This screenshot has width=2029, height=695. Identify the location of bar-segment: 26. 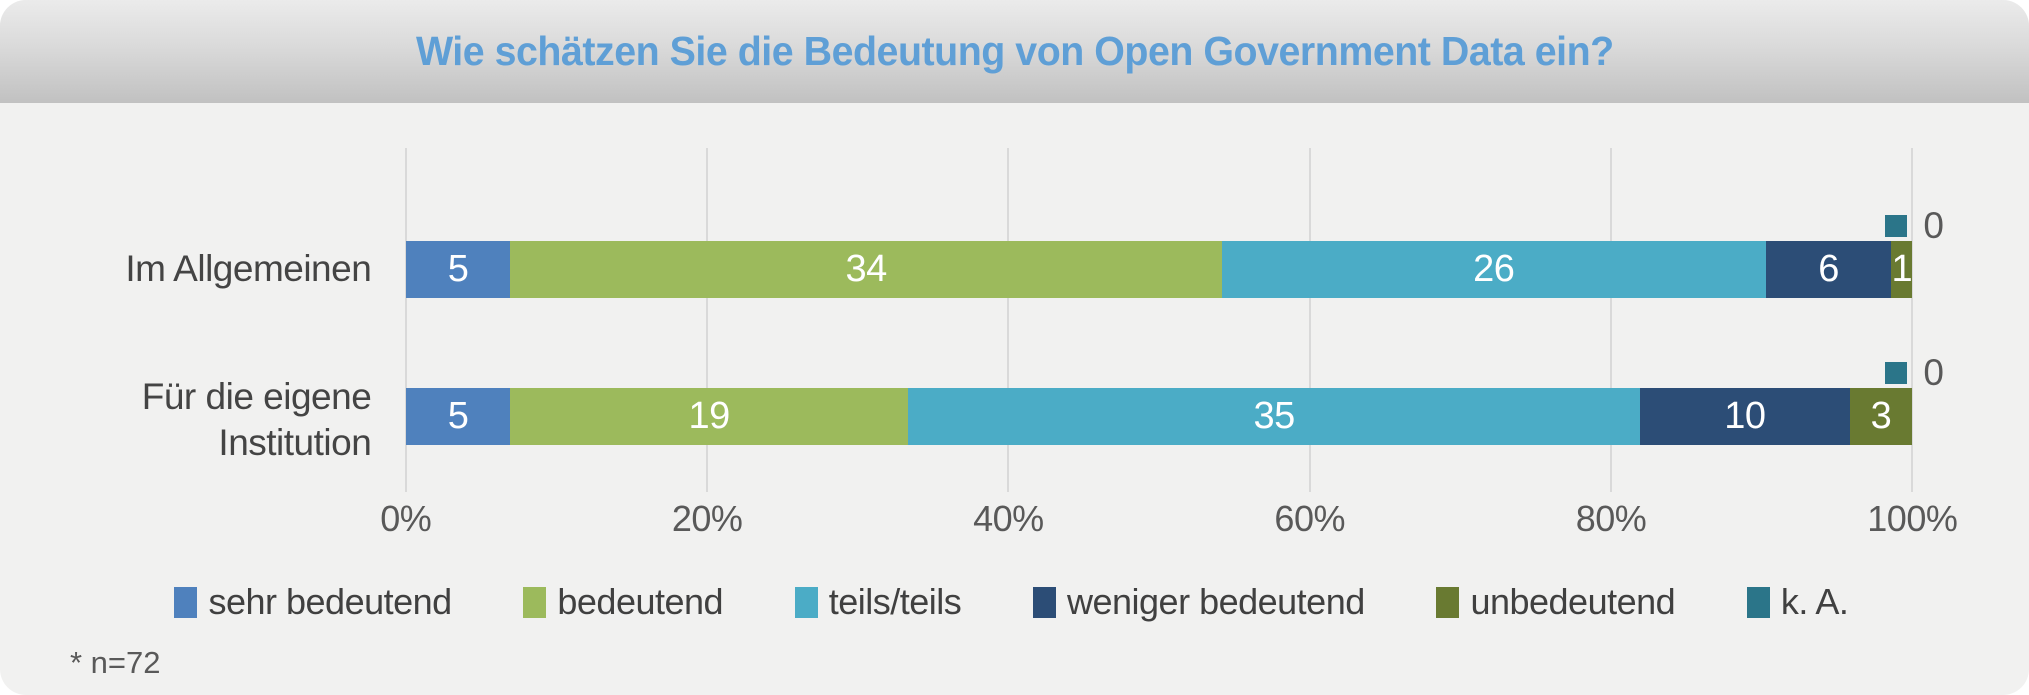
(1493, 269).